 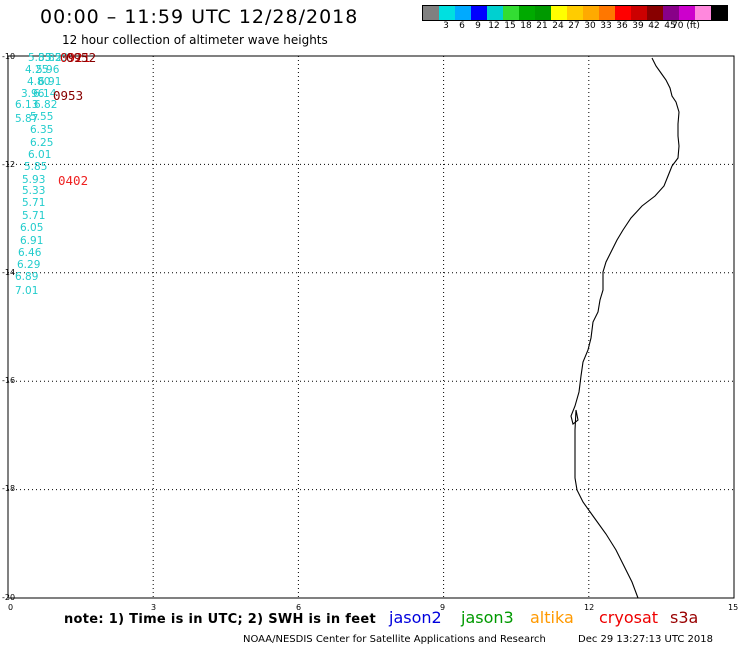 What do you see at coordinates (590, 26) in the screenshot?
I see `color-scale-label: 30` at bounding box center [590, 26].